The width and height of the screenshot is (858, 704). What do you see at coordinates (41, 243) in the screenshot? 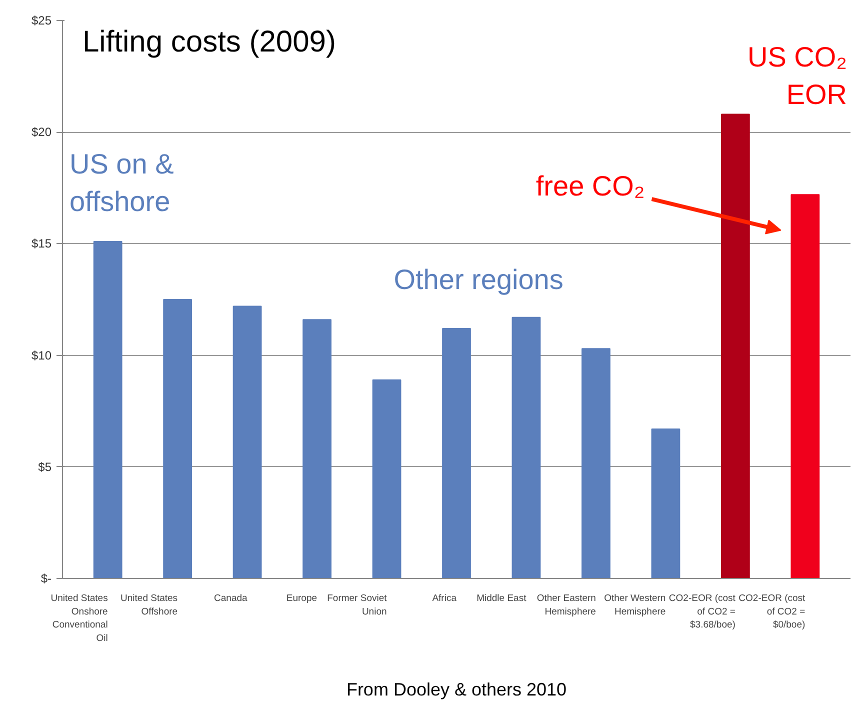
I see `y-tick-label: $15` at bounding box center [41, 243].